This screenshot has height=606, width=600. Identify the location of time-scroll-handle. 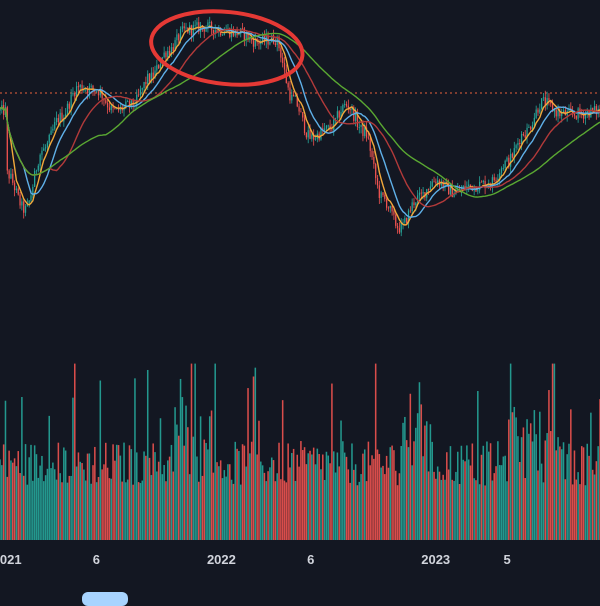
(105, 599).